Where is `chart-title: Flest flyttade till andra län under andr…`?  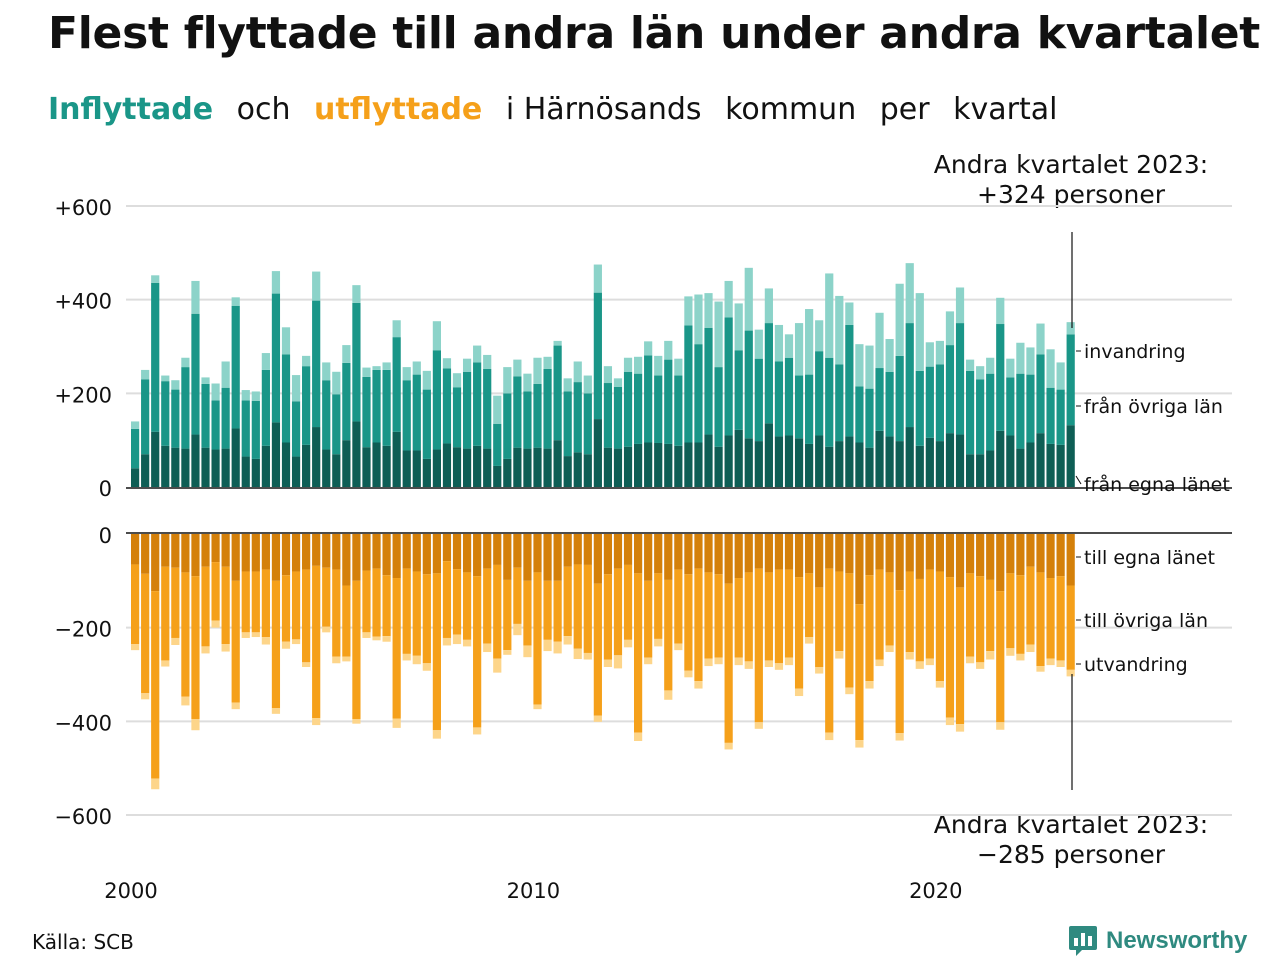
chart-title: Flest flyttade till andra län under andr… is located at coordinates (654, 33).